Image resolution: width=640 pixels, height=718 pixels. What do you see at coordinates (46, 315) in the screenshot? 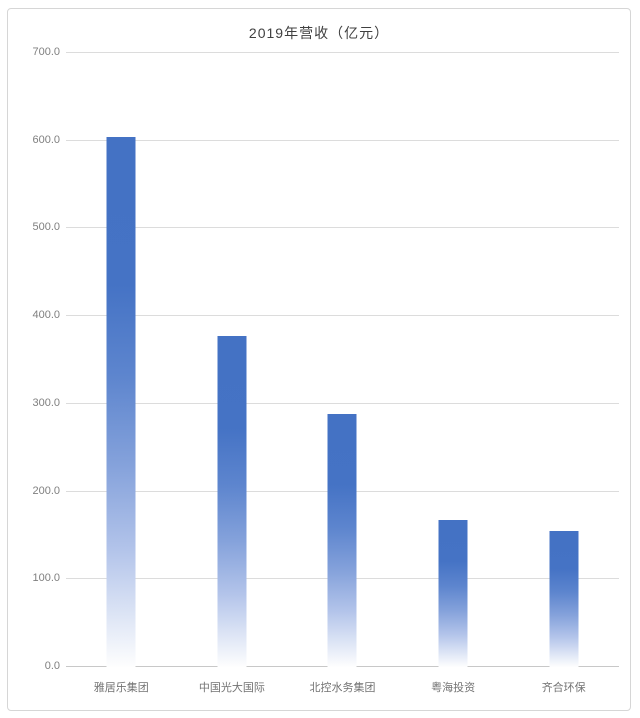
I see `y-tick-label: 400.0` at bounding box center [46, 315].